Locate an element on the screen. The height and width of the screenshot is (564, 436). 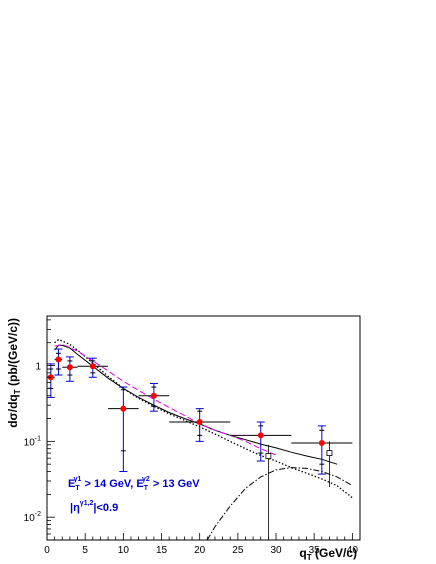
y-axis-ticks: 10⁻² 10⁻¹ 1 is located at coordinates (39, 430).